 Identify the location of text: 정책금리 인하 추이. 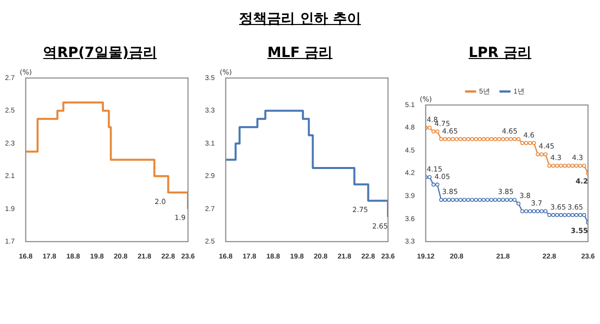
(300, 19).